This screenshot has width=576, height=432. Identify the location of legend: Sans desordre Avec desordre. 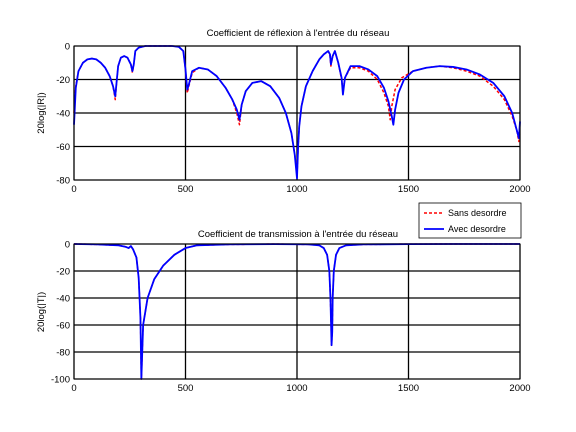
(470, 220).